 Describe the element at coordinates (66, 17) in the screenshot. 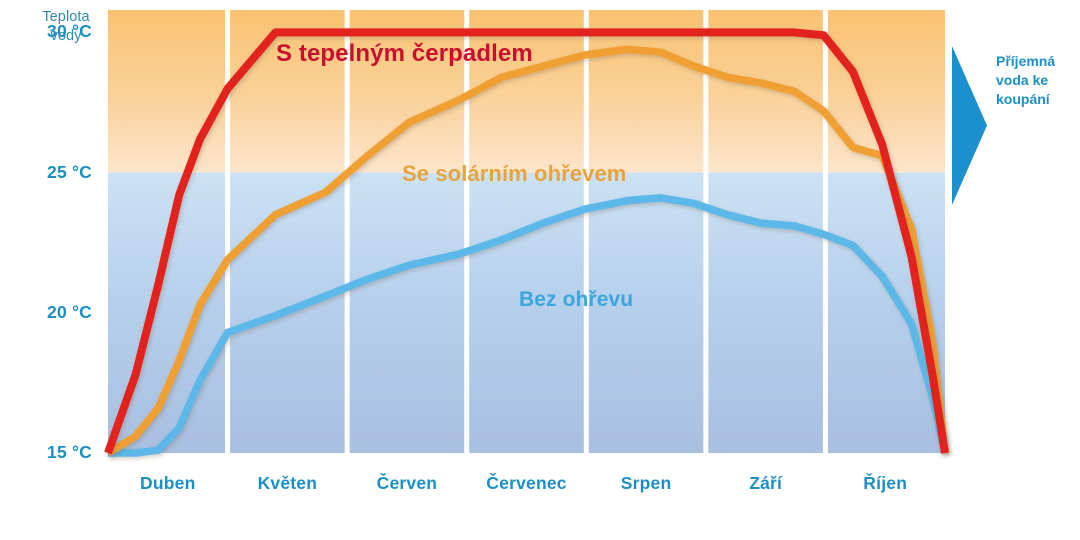

I see `y-axis-title-line-1: Teplota` at that location.